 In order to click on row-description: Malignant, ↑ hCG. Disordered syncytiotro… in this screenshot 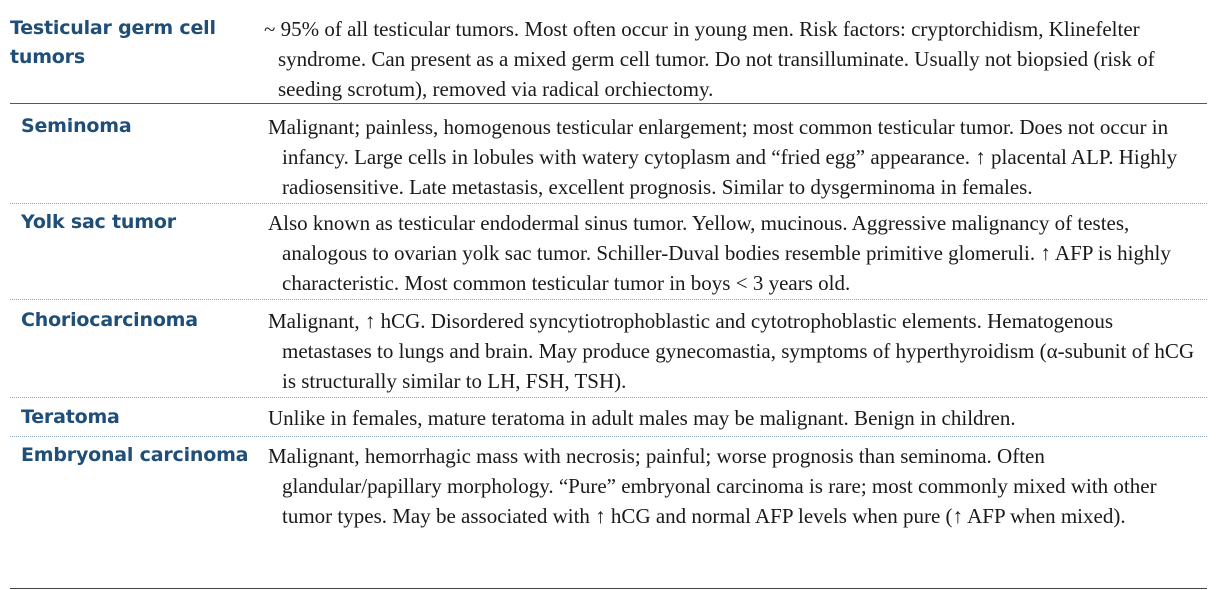, I will do `click(731, 351)`.